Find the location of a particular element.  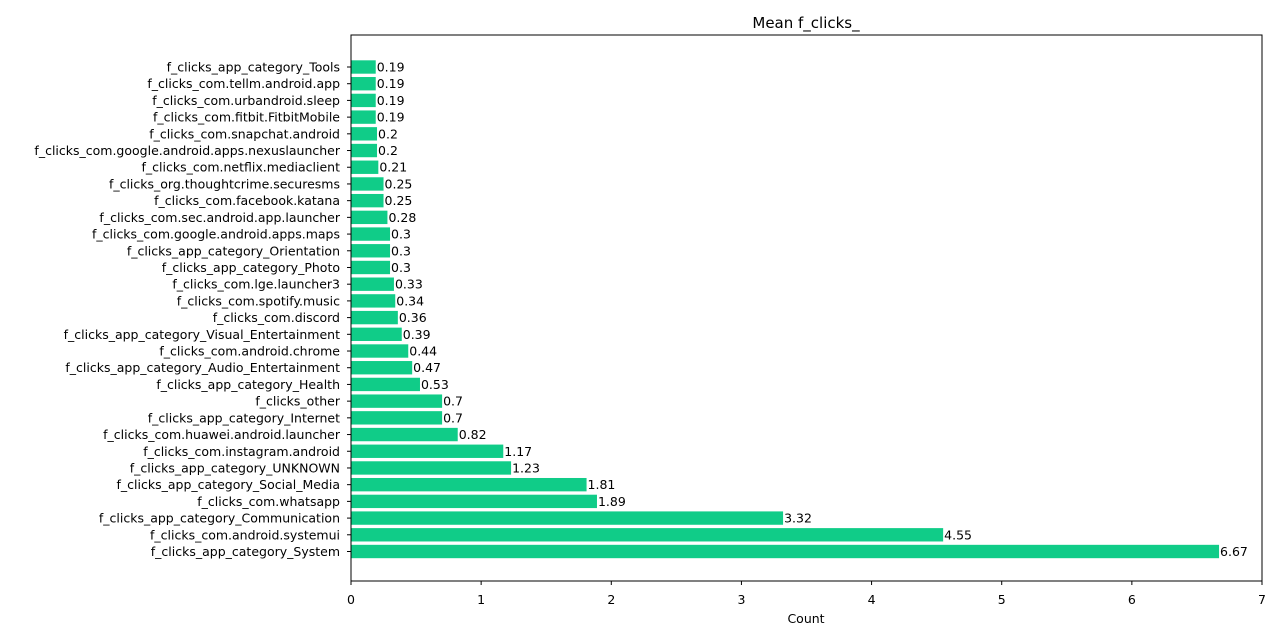

chart-title: Mean f_clicks_ is located at coordinates (806, 23).